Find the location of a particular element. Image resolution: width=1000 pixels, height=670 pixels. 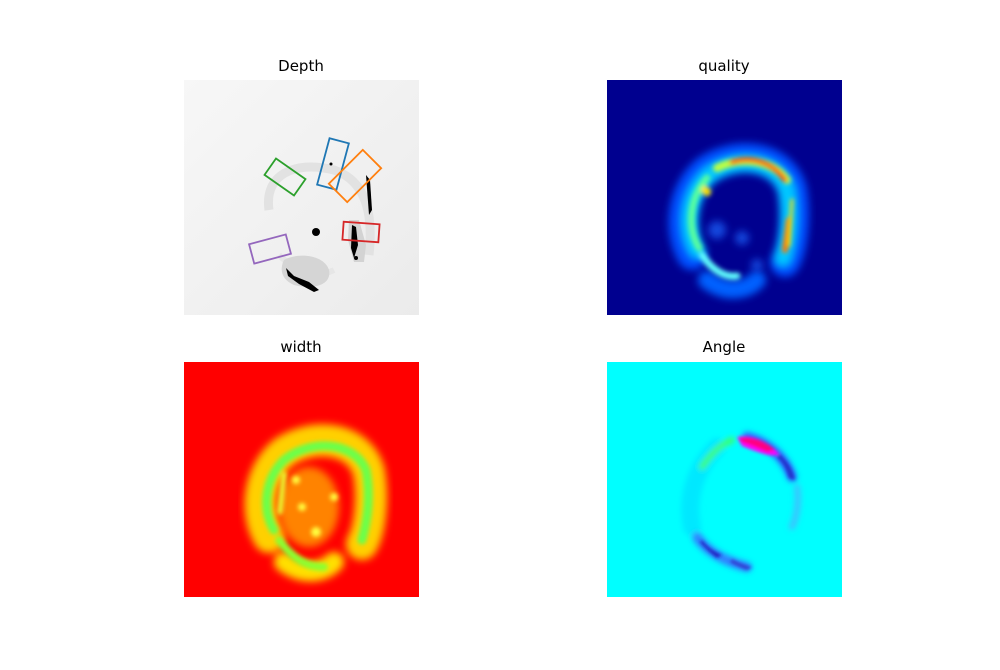

angle-title: Angle is located at coordinates (724, 347).